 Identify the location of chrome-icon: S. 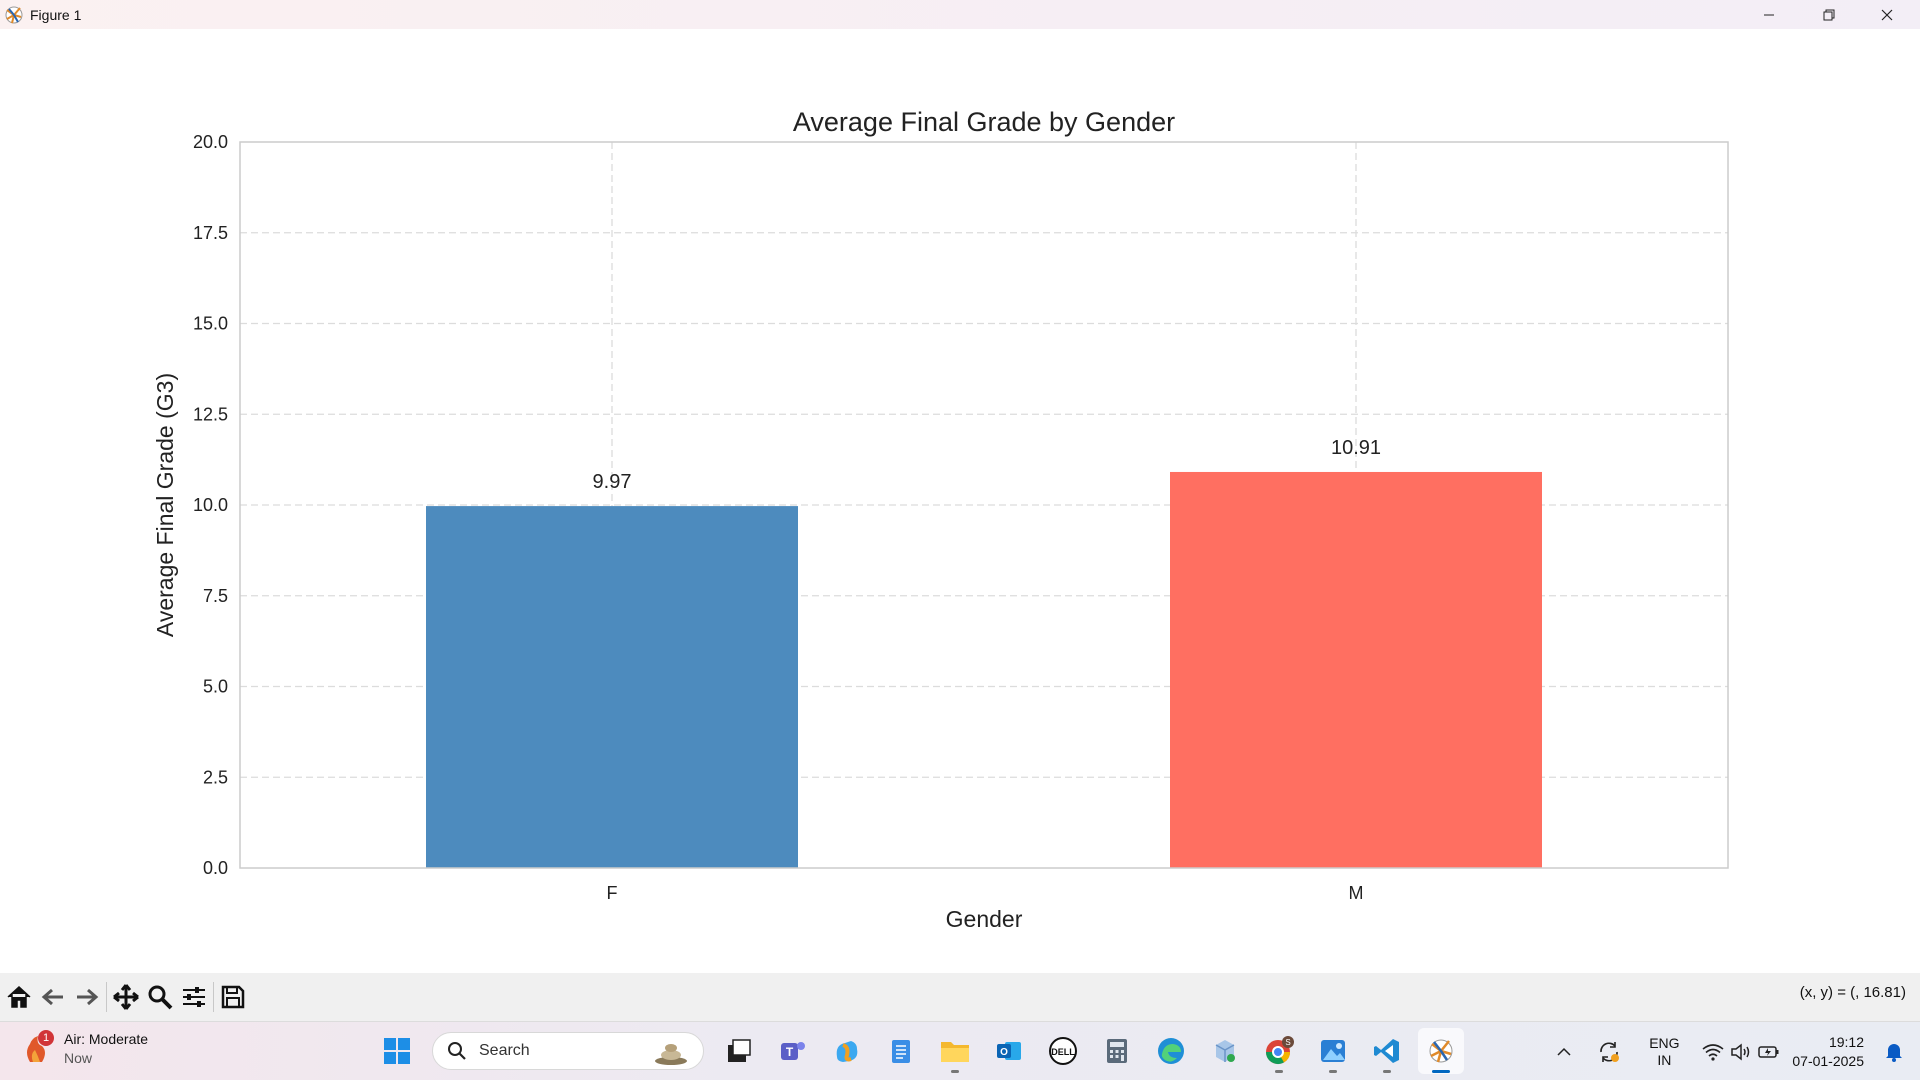
(1280, 1050).